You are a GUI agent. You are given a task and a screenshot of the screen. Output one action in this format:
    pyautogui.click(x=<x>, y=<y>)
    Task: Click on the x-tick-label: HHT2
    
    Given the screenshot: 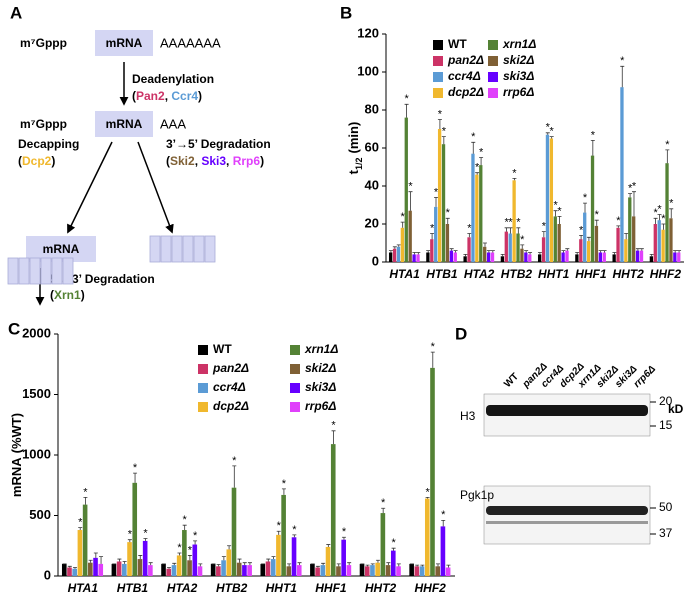 What is the action you would take?
    pyautogui.click(x=381, y=588)
    